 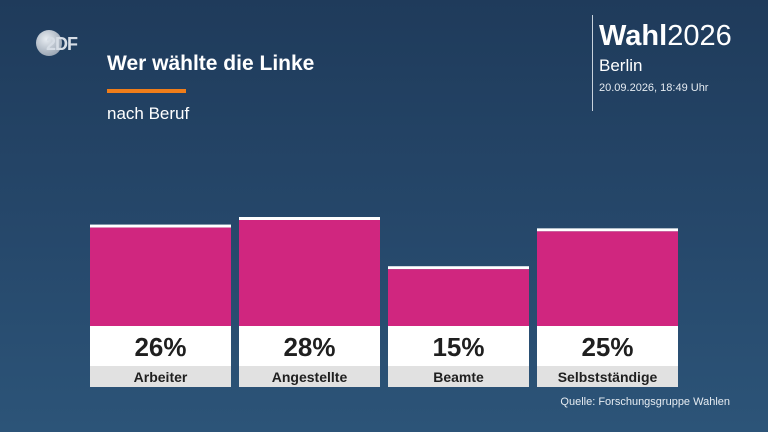 I want to click on bar-category-label: Arbeiter, so click(x=161, y=377).